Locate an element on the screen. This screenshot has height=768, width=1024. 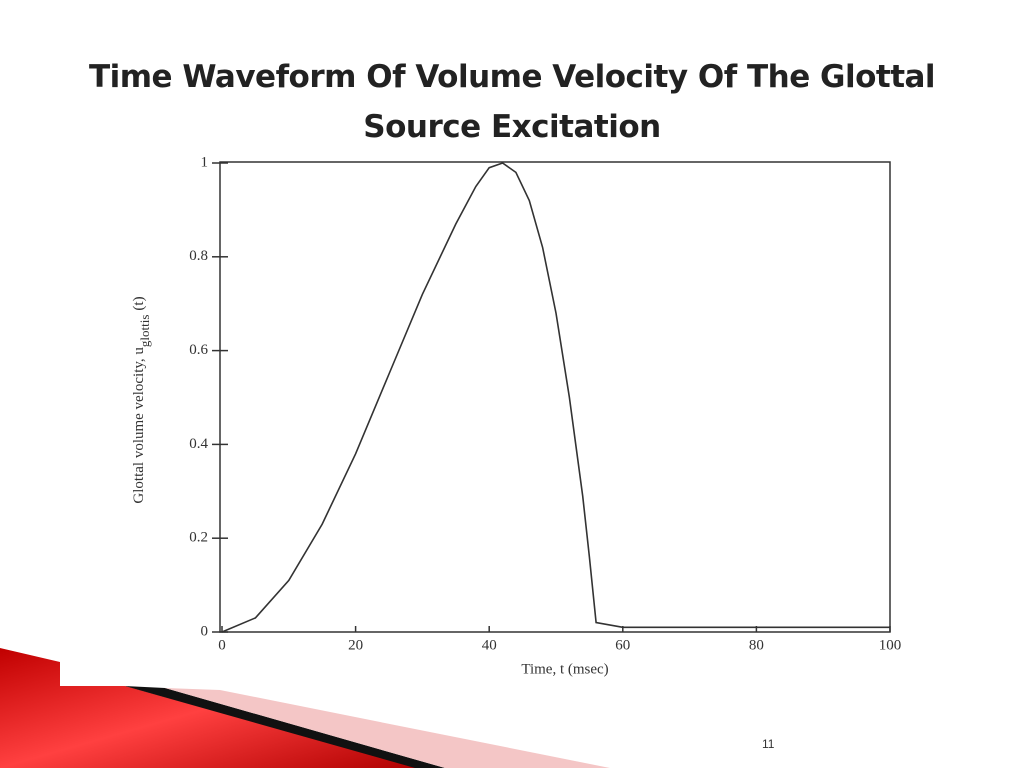
decor-black is located at coordinates (285, 727).